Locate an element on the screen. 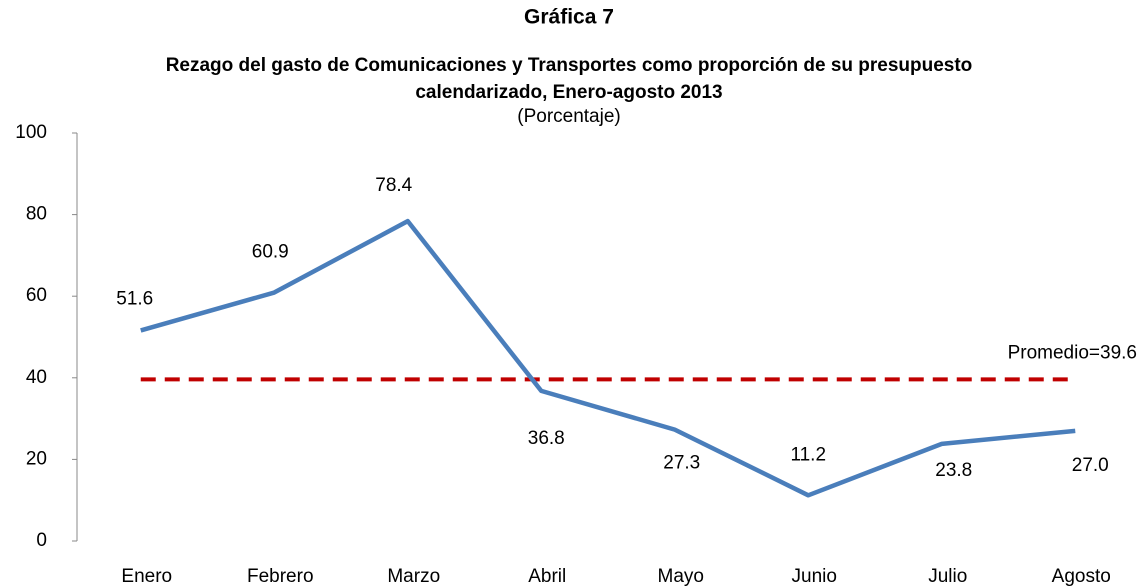  data-label: 27.0 is located at coordinates (1090, 465).